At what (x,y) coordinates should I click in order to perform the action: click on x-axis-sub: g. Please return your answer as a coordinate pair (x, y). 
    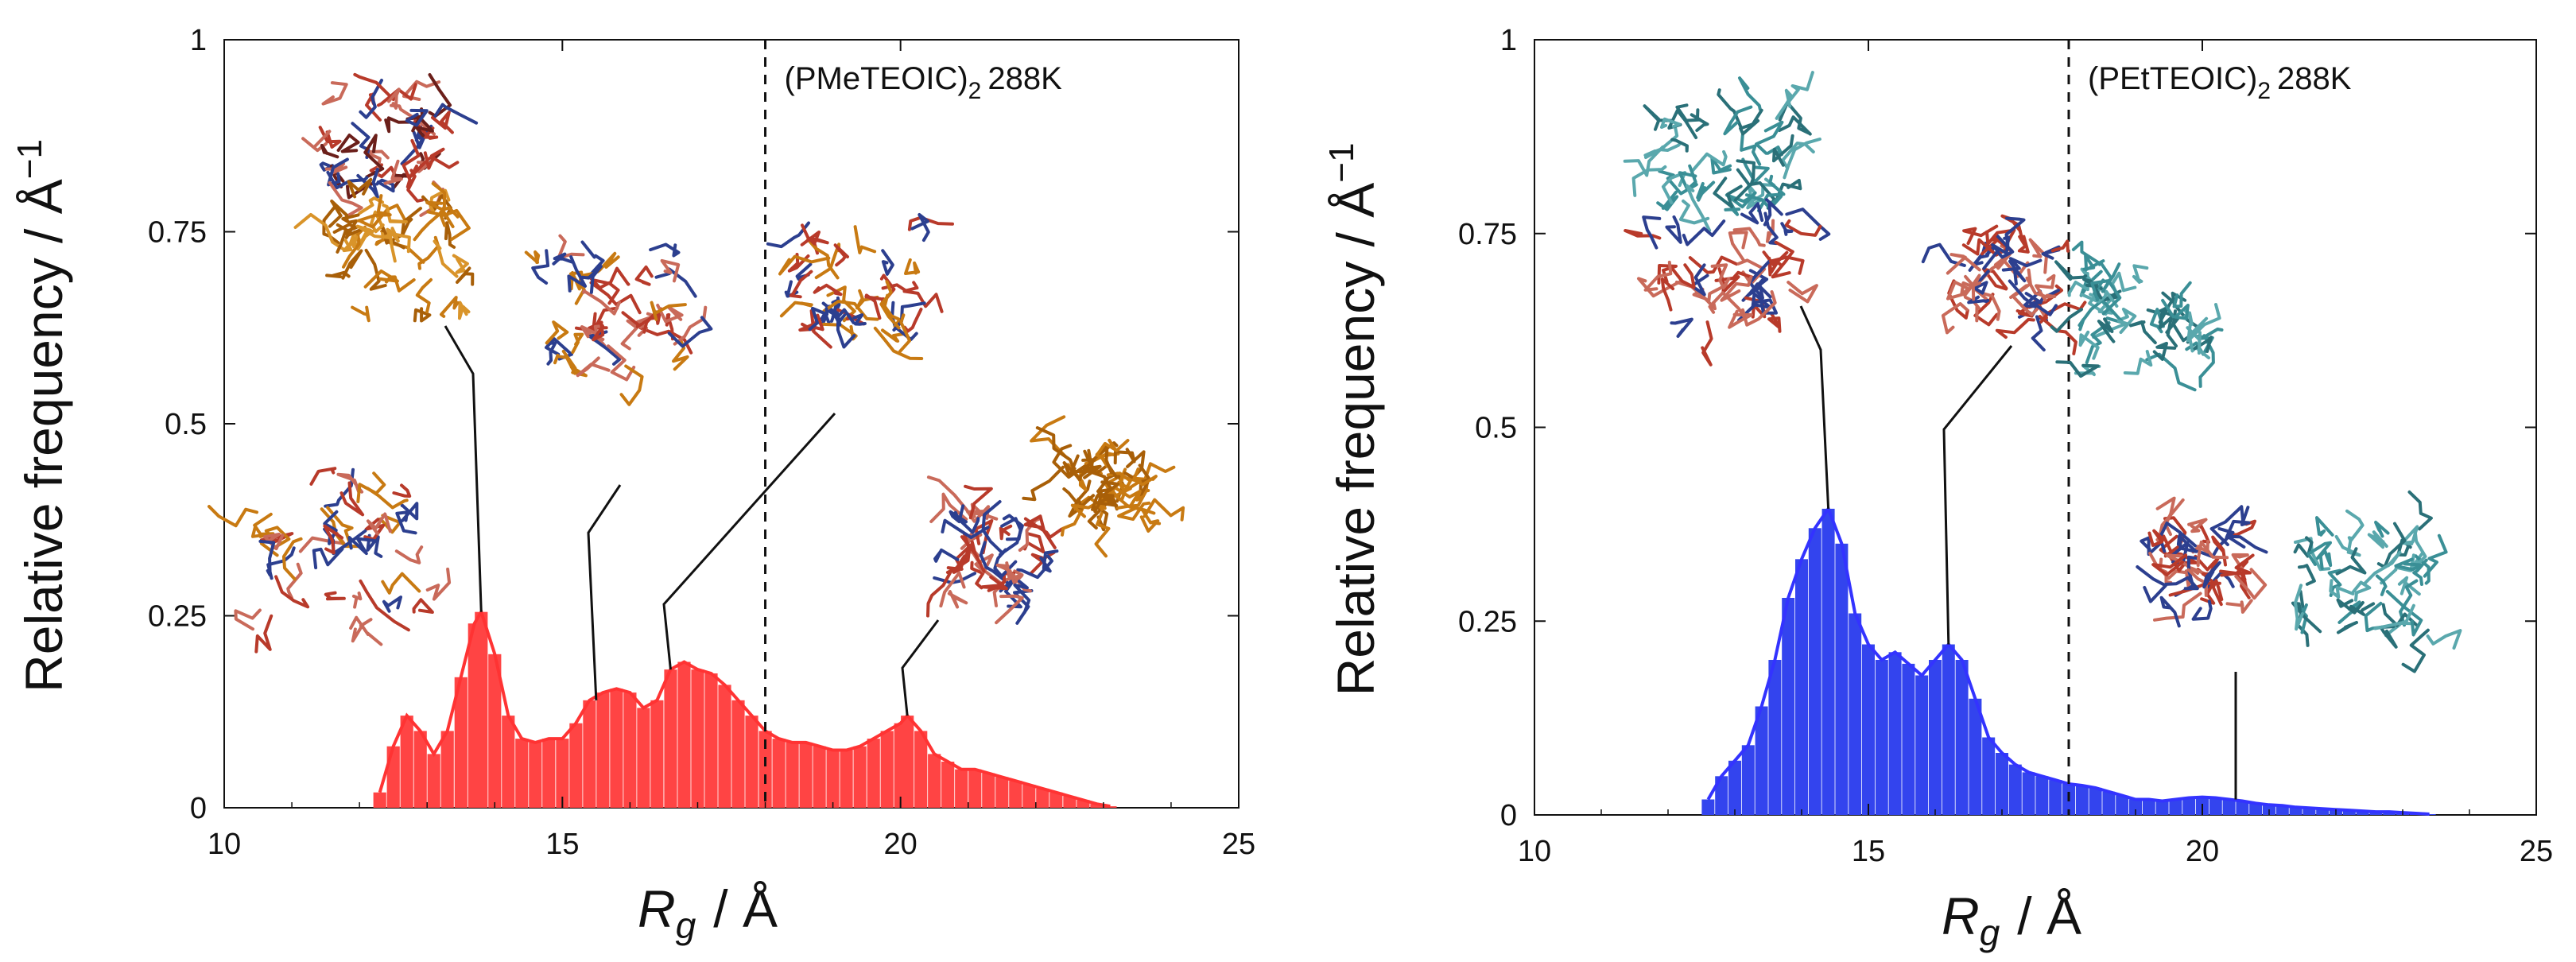
    Looking at the image, I should click on (686, 925).